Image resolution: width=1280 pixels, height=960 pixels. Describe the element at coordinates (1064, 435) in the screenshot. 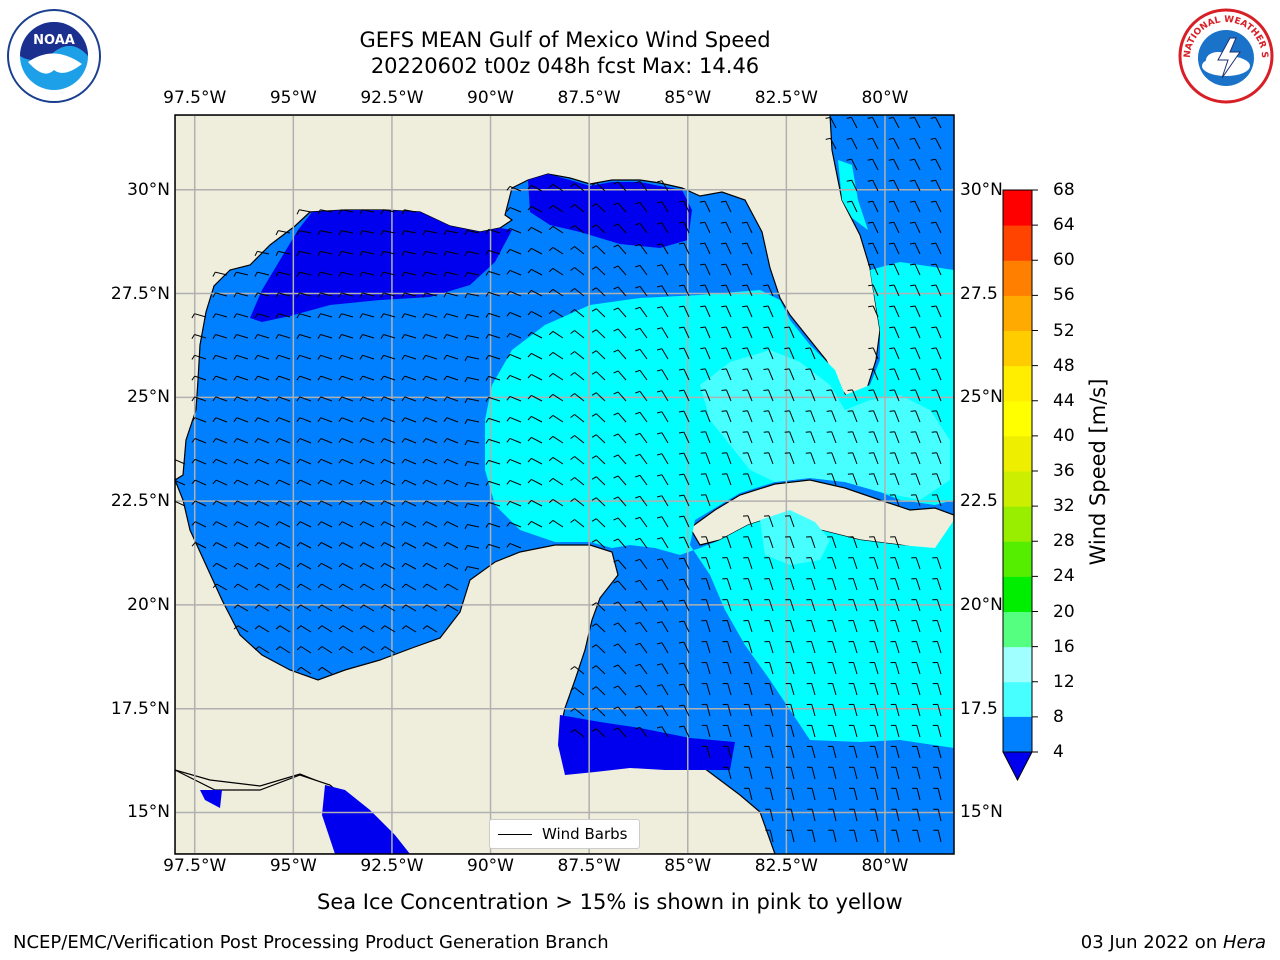

I see `colorbar-tick-label: 40` at that location.